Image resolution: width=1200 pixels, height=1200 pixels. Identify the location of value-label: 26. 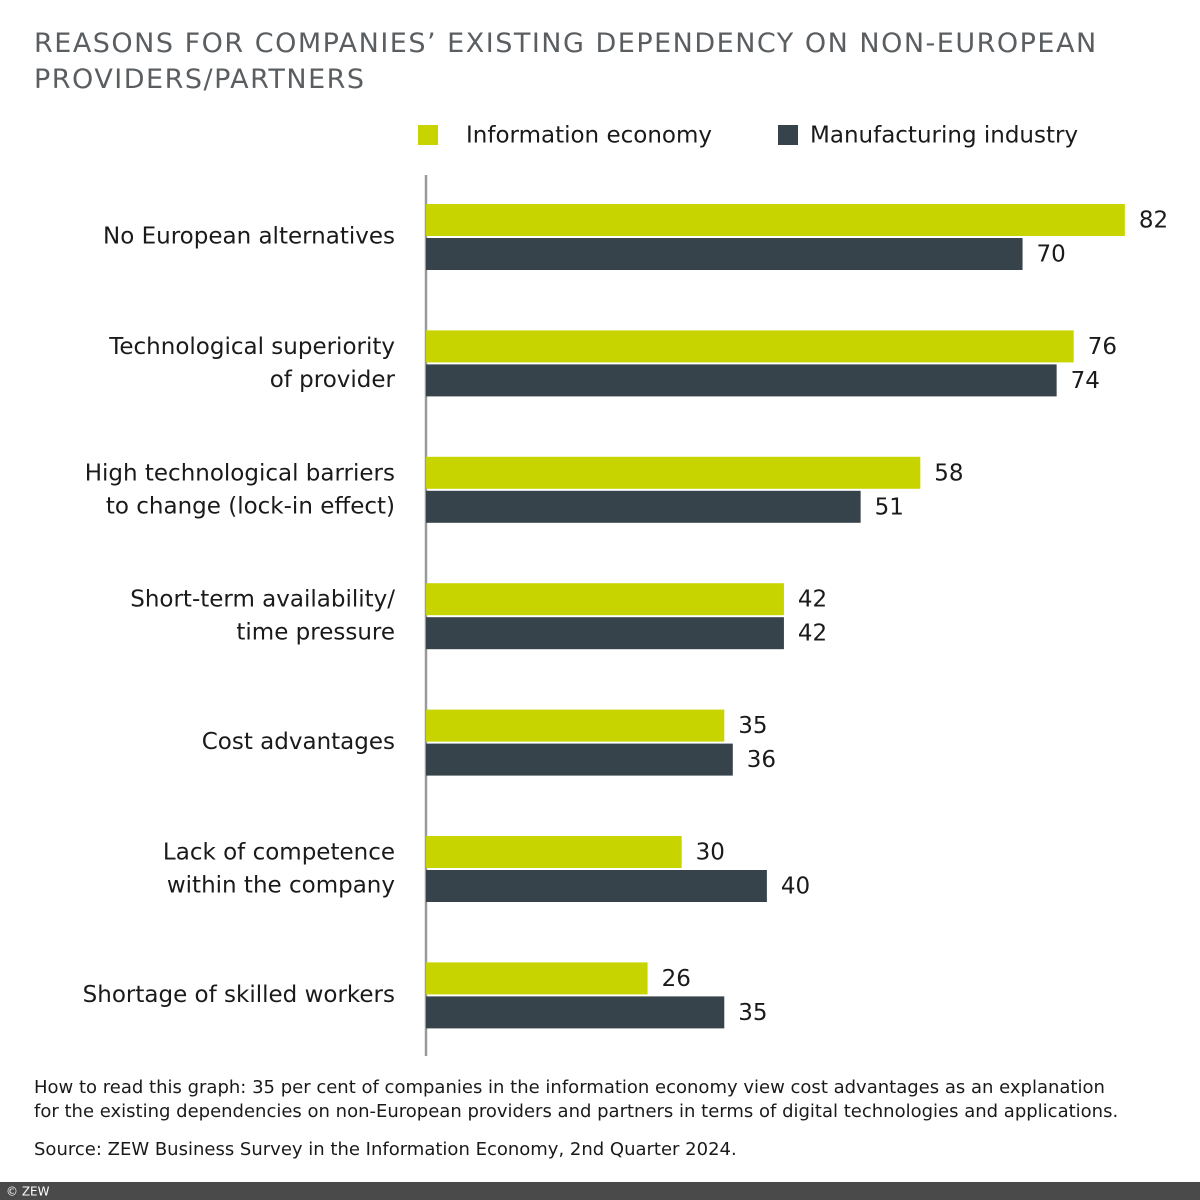
(676, 979).